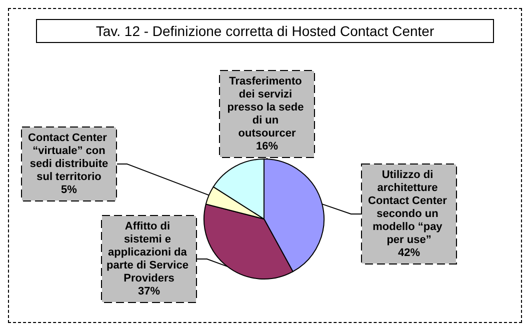  Describe the element at coordinates (409, 253) in the screenshot. I see `data-label: 42%` at that location.